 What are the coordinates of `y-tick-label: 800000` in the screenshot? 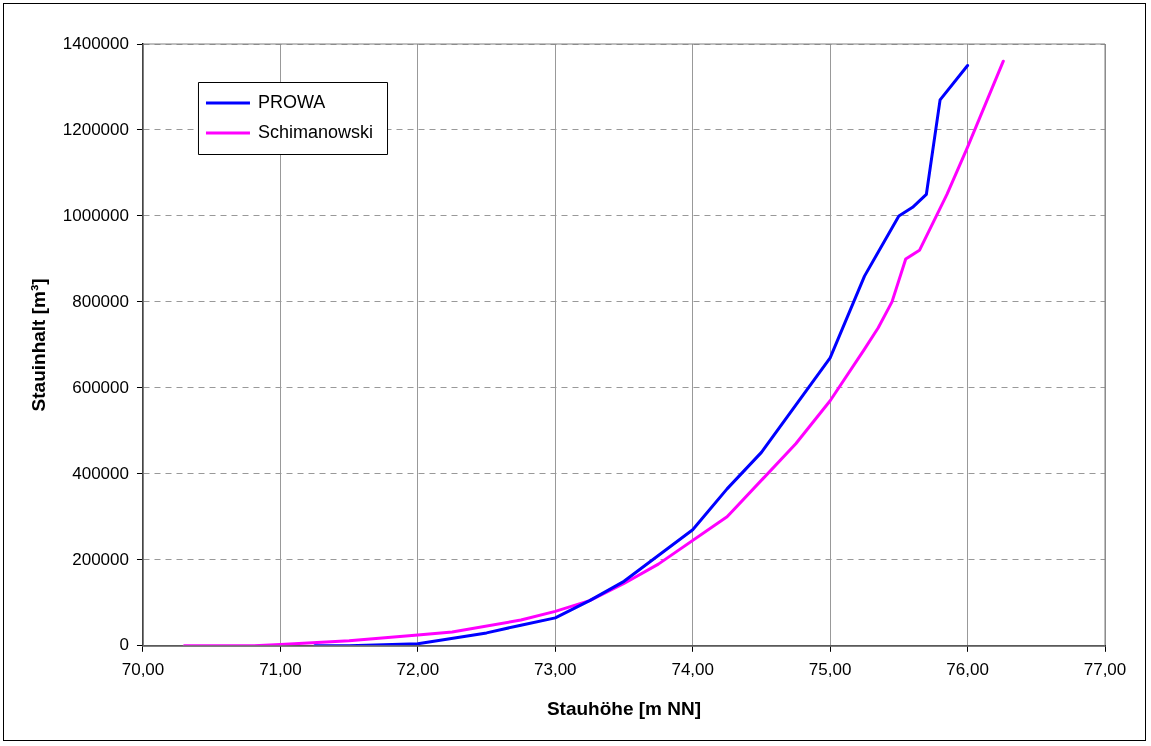 It's located at (100, 301).